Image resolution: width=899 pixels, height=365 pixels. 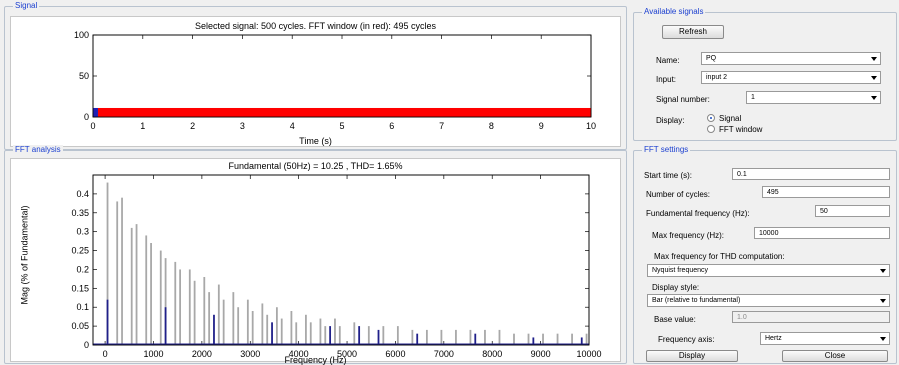 What do you see at coordinates (773, 338) in the screenshot?
I see `freq-axis-value: Hertz` at bounding box center [773, 338].